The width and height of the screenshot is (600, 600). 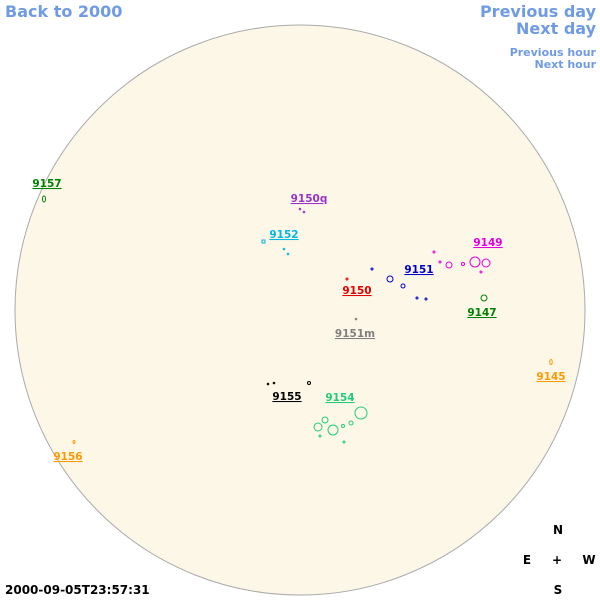 I want to click on region-9151m: 9151m, so click(x=355, y=328).